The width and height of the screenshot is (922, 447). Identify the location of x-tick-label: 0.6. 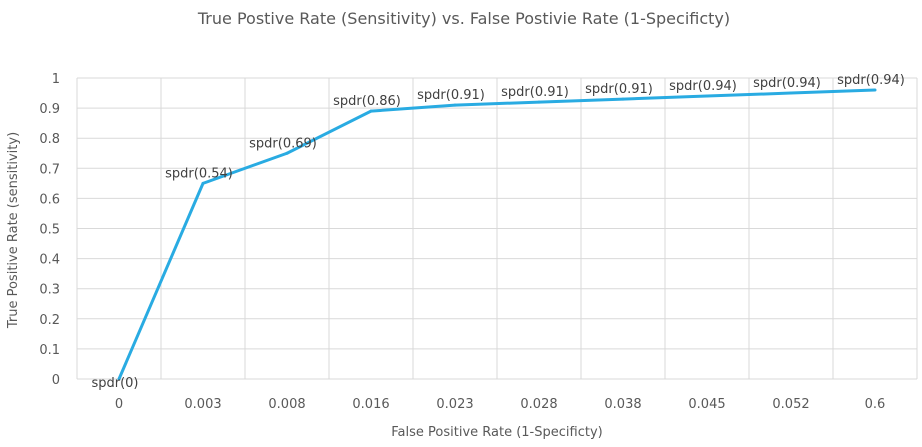
(875, 404).